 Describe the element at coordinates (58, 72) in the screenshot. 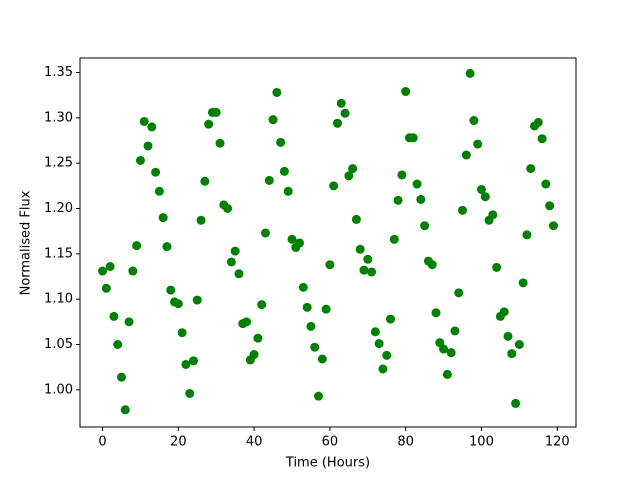

I see `y-tick-label: 1.35` at that location.